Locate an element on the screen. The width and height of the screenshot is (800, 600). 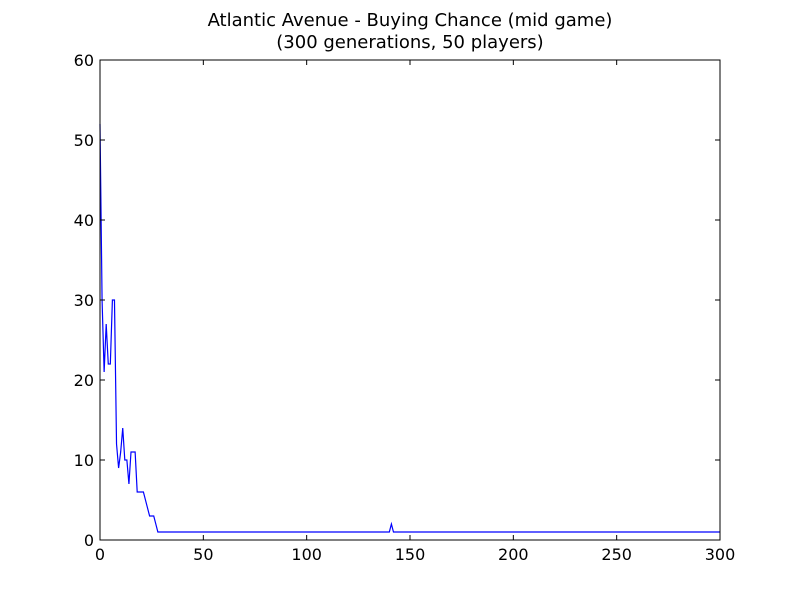
y-tick-label: 60 is located at coordinates (84, 60).